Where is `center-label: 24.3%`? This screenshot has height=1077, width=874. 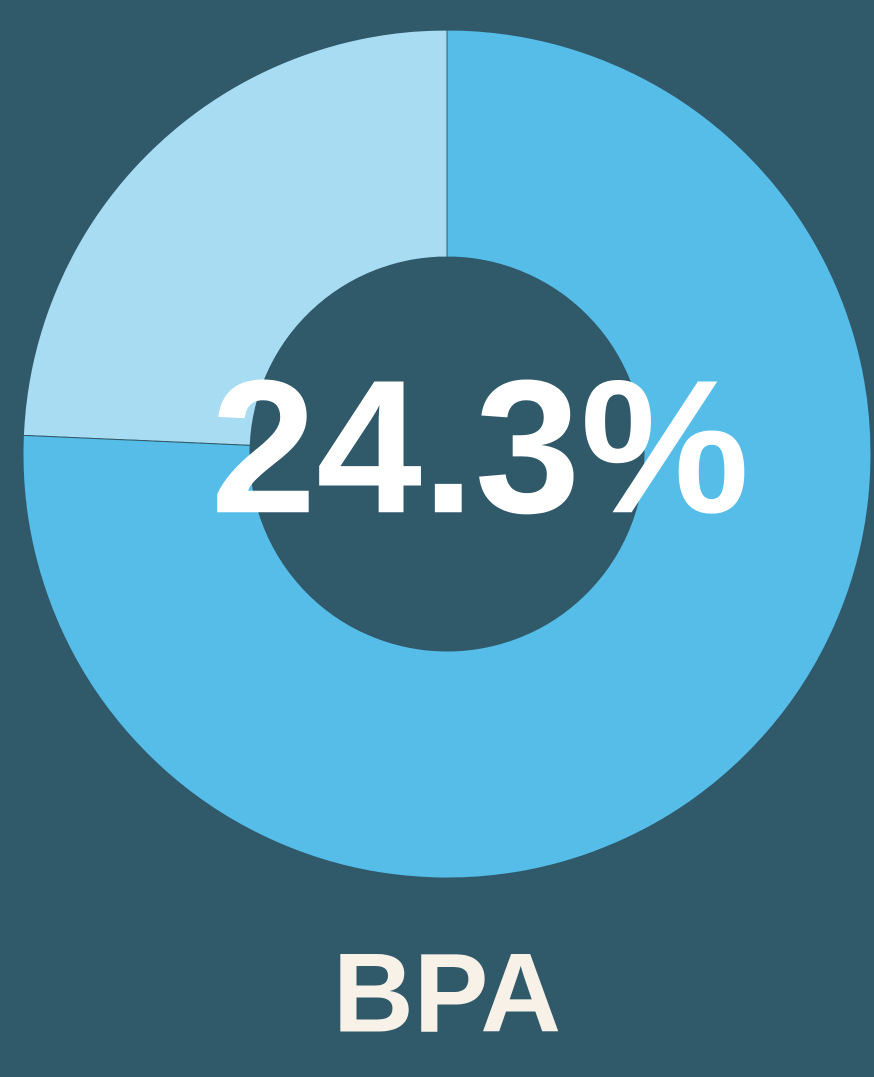 center-label: 24.3% is located at coordinates (480, 447).